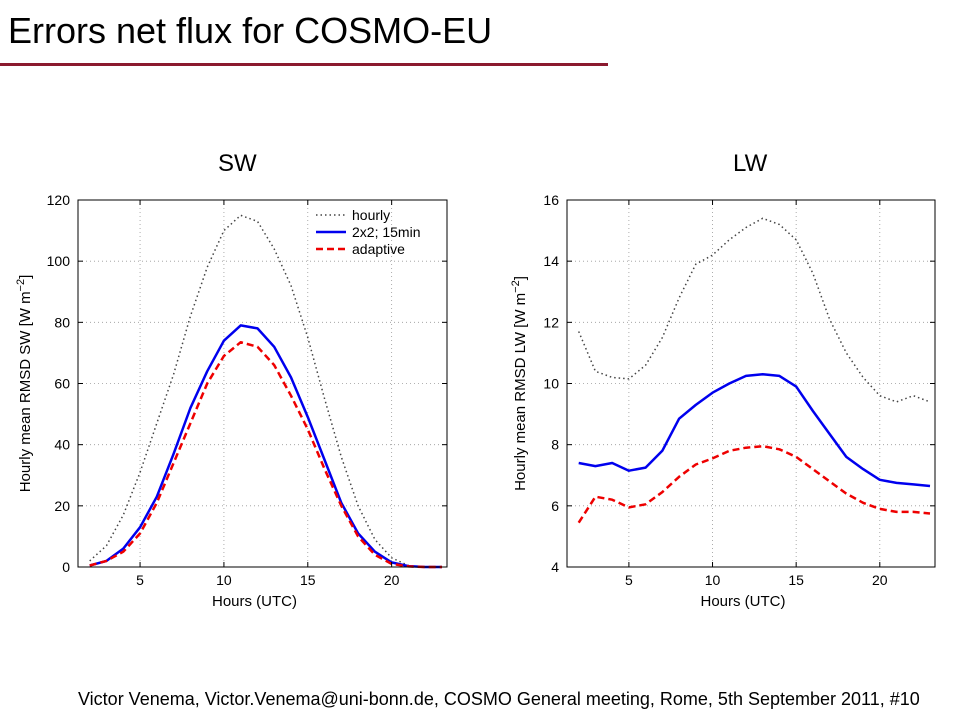 The width and height of the screenshot is (960, 720). Describe the element at coordinates (59, 261) in the screenshot. I see `sw-ytick-label: 100` at that location.